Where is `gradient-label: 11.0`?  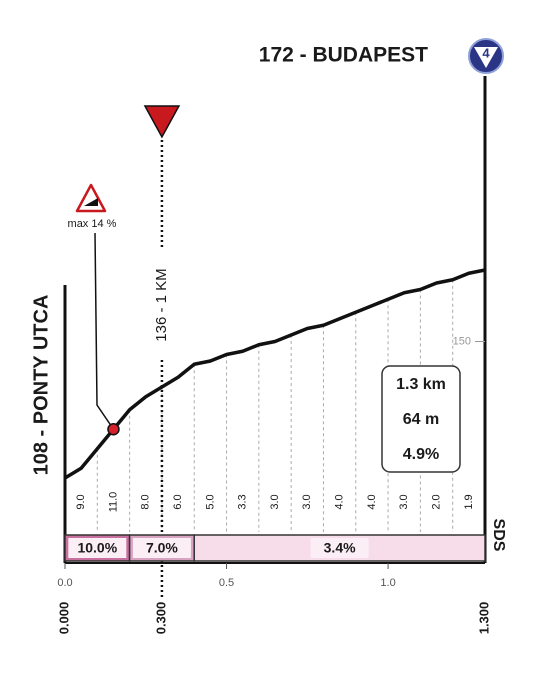 gradient-label: 11.0 is located at coordinates (113, 502).